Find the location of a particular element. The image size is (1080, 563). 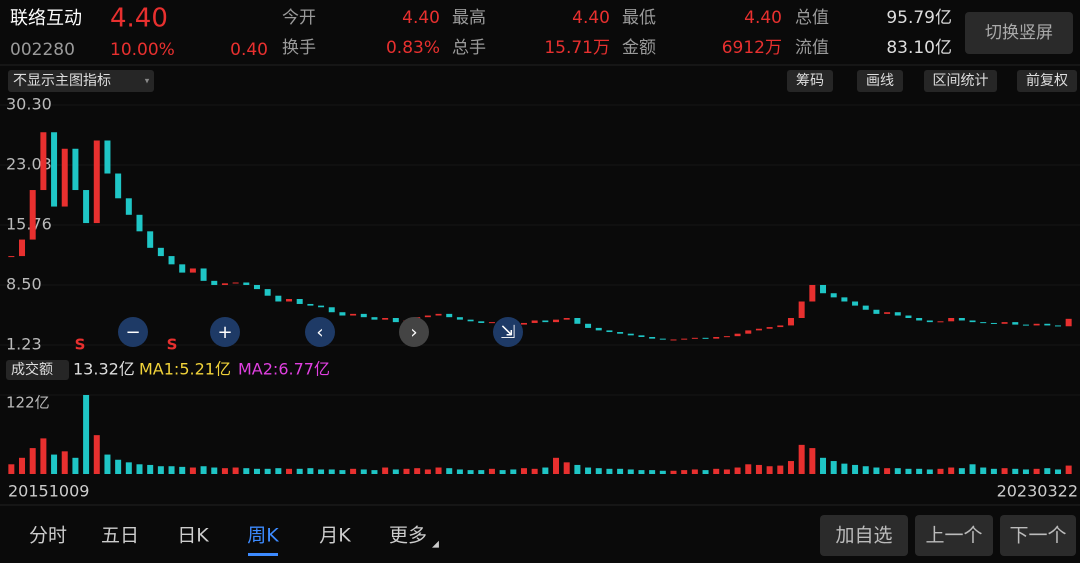

toolbar-button-label: 画线 is located at coordinates (880, 81).